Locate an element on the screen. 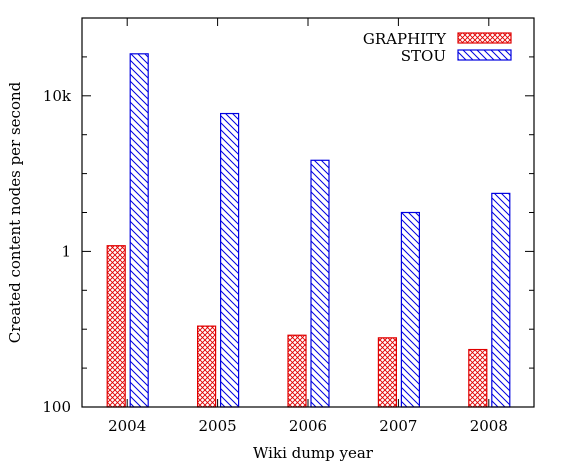 The height and width of the screenshot is (468, 569). x-tick-label: 2007 is located at coordinates (398, 426).